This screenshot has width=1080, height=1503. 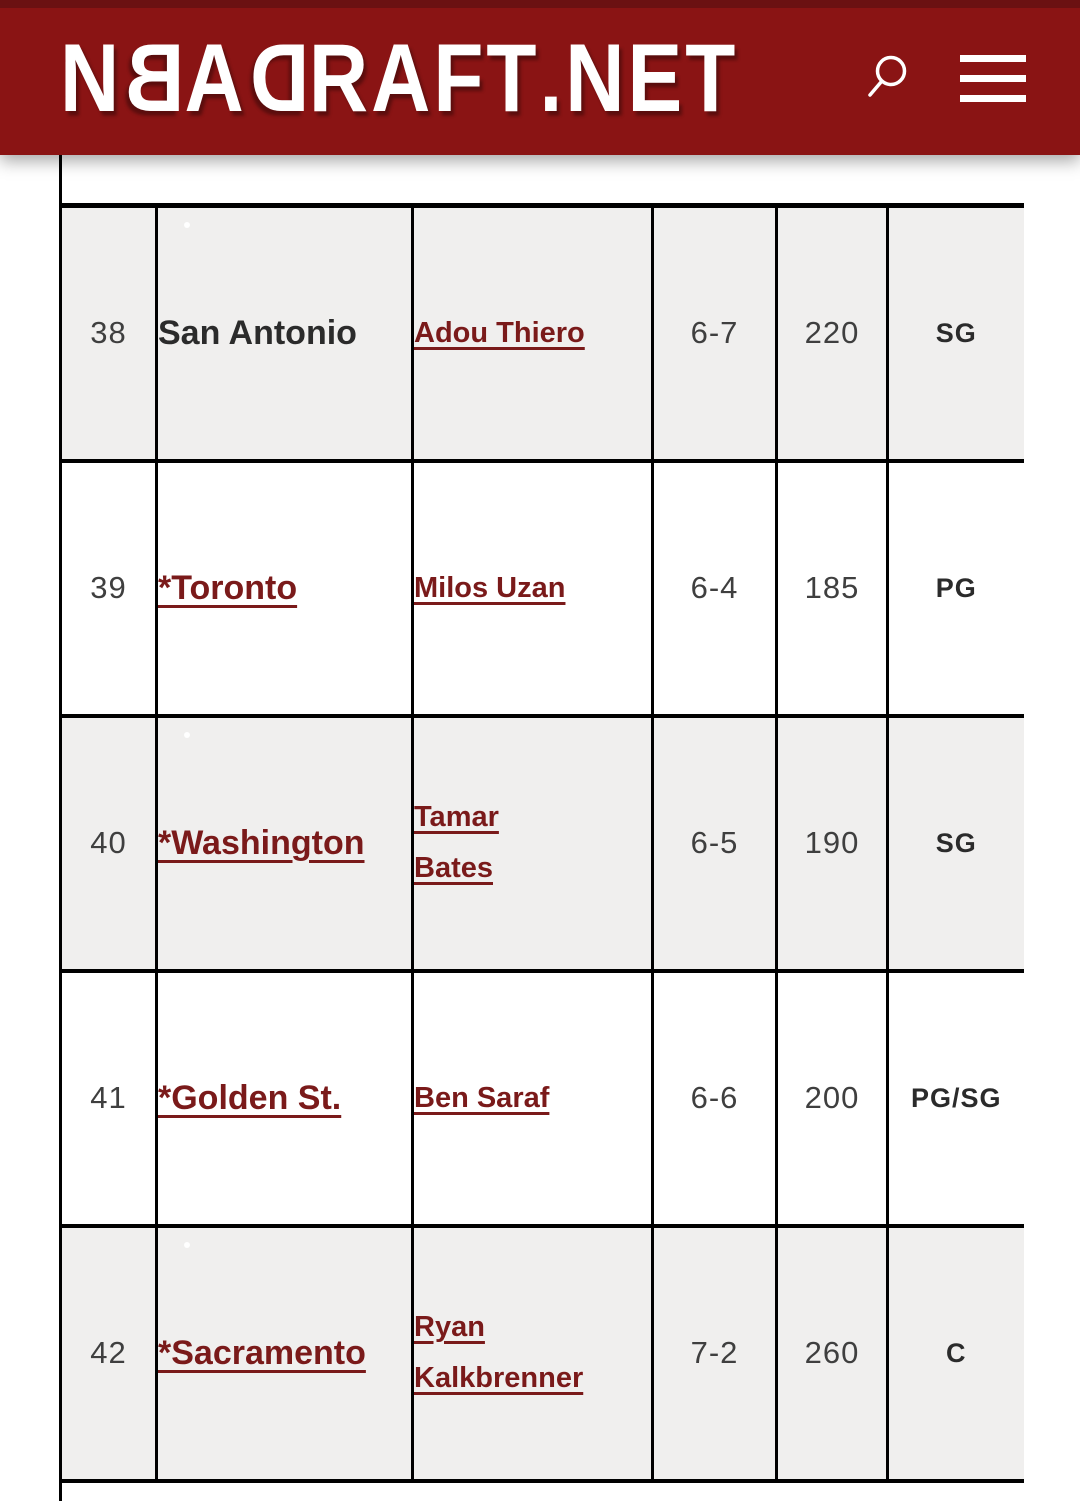 What do you see at coordinates (108, 843) in the screenshot?
I see `rank-cell: 40` at bounding box center [108, 843].